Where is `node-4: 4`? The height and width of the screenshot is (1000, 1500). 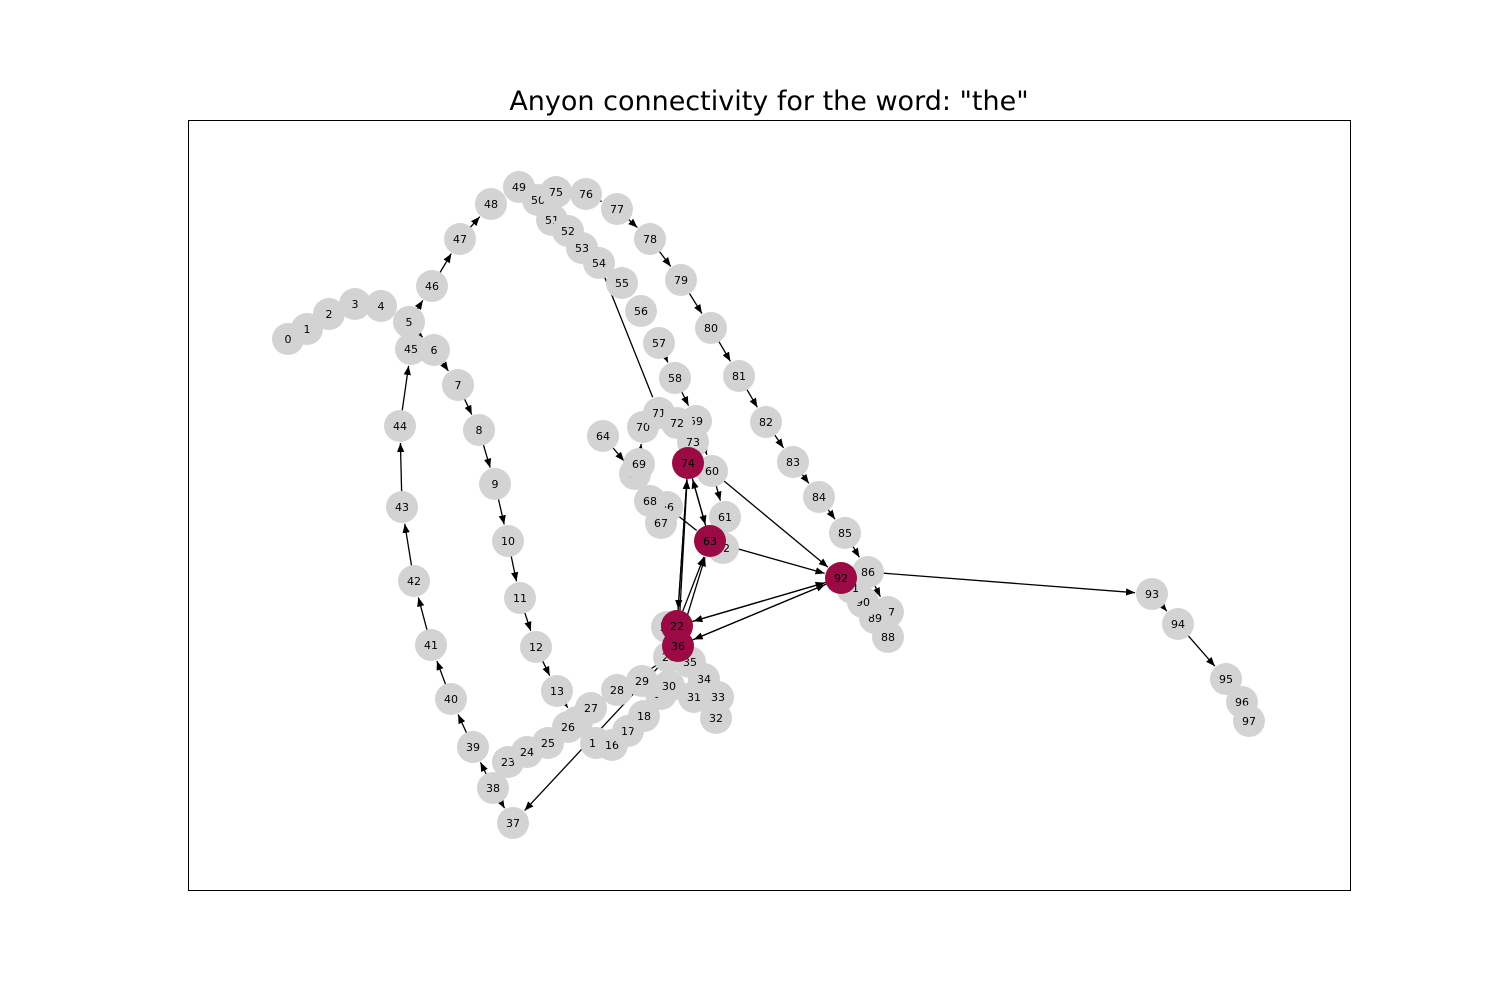
node-4: 4 is located at coordinates (381, 306).